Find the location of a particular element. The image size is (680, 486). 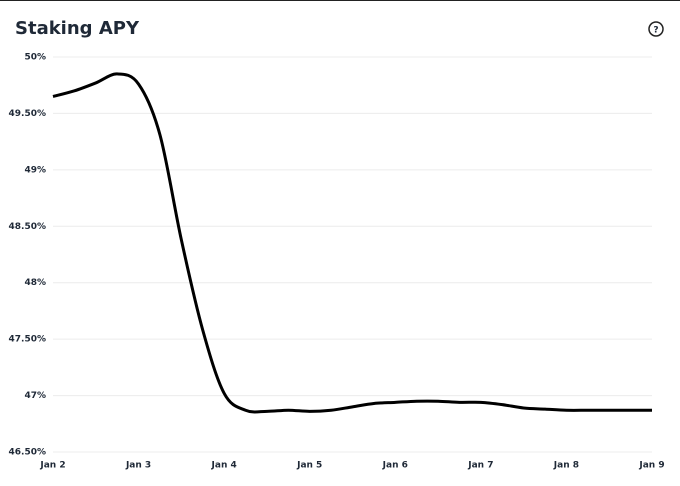

help-icon is located at coordinates (656, 29).